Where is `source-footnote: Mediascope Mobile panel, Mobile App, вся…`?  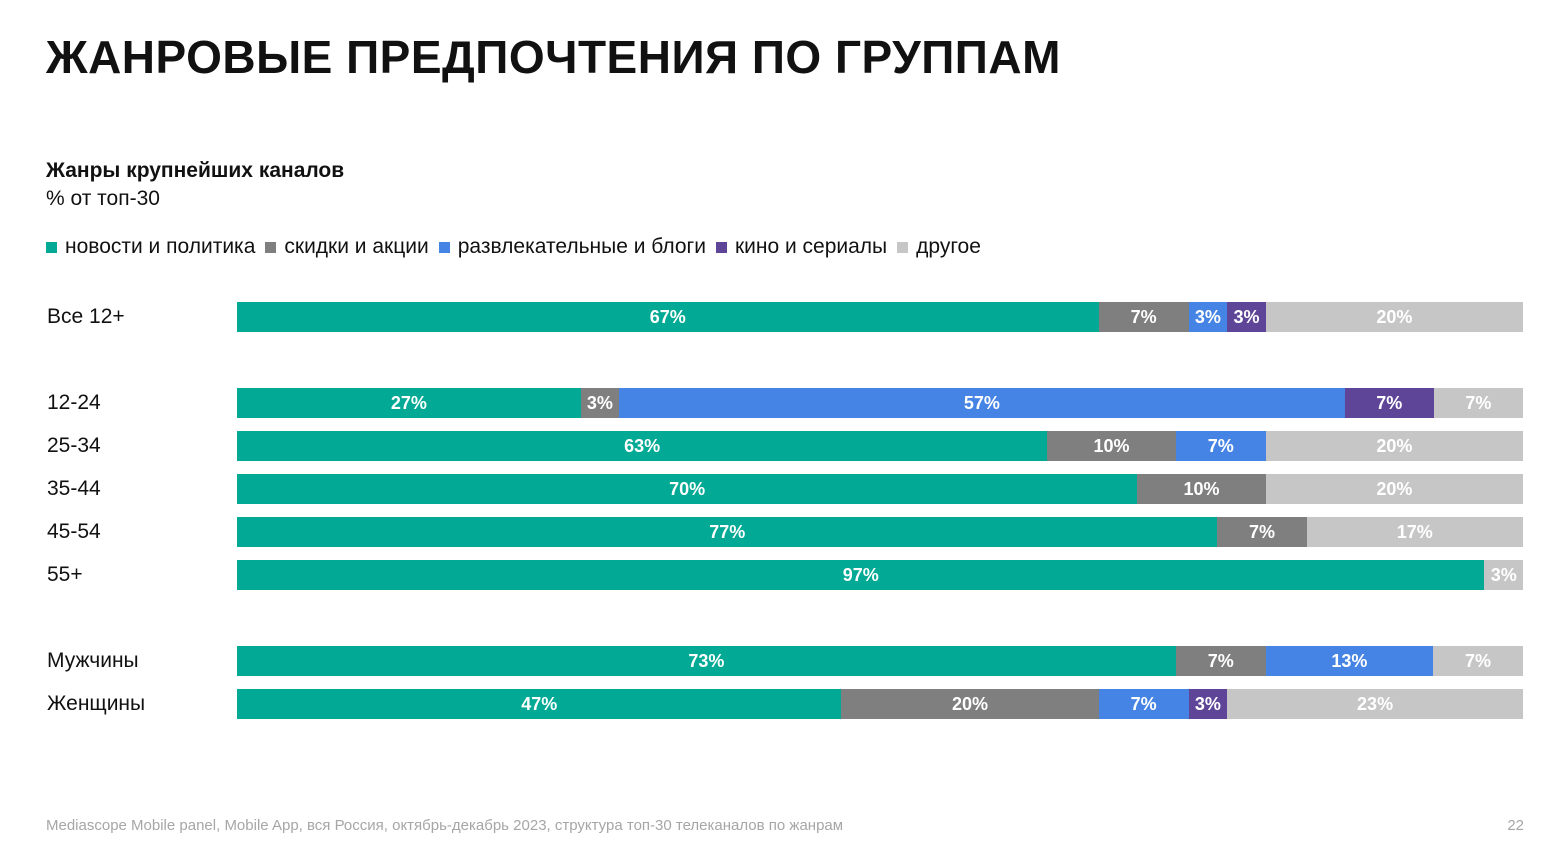 source-footnote: Mediascope Mobile panel, Mobile App, вся… is located at coordinates (445, 825).